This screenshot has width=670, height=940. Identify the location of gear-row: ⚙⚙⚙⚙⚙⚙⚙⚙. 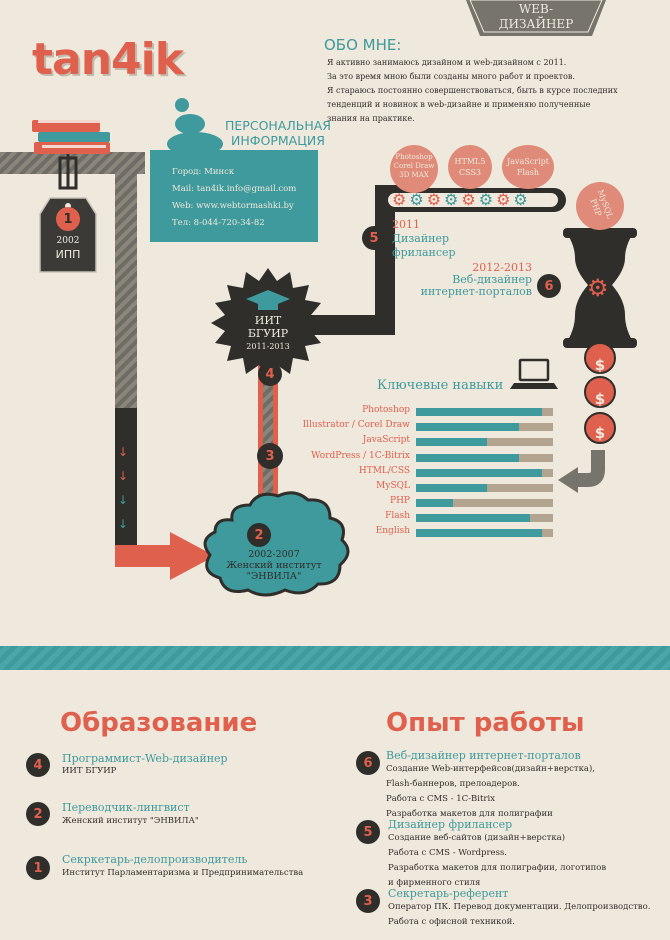
(477, 200).